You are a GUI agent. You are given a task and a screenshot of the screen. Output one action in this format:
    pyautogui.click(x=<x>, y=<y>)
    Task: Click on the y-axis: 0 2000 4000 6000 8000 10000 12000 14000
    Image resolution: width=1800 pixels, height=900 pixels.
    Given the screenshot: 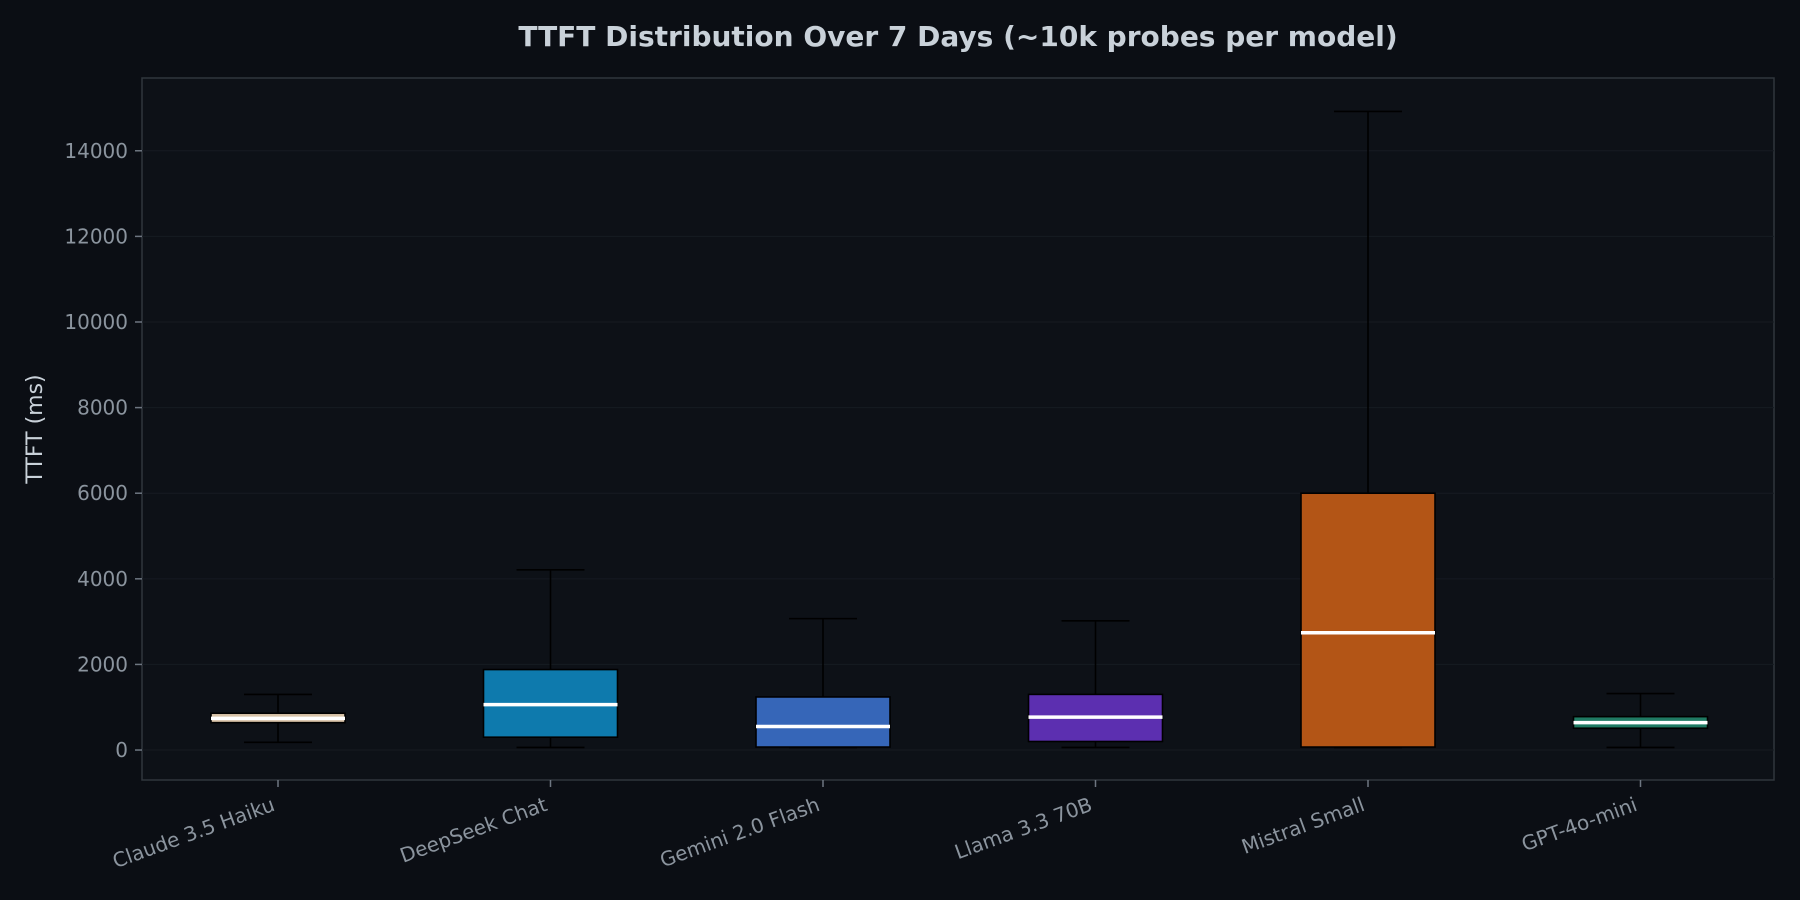 What is the action you would take?
    pyautogui.click(x=103, y=450)
    